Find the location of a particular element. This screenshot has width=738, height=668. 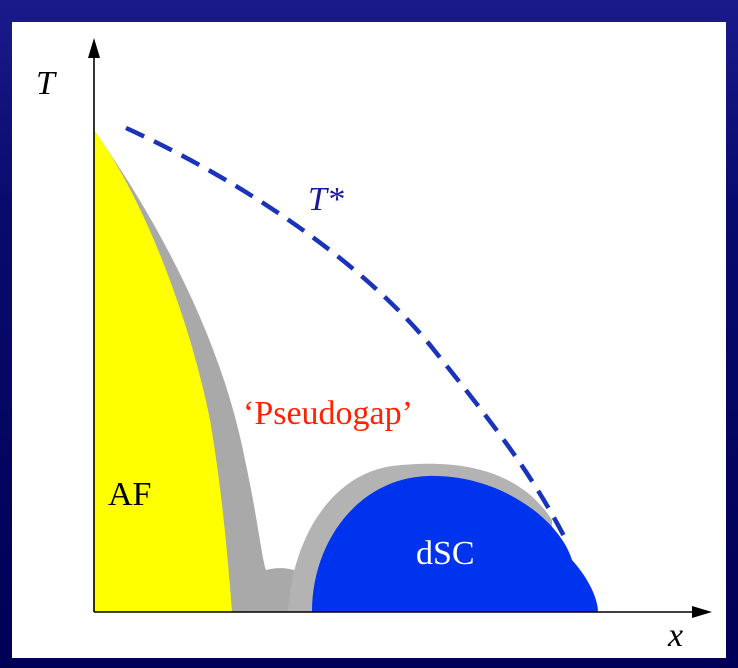

axis-x-label: x is located at coordinates (675, 635).